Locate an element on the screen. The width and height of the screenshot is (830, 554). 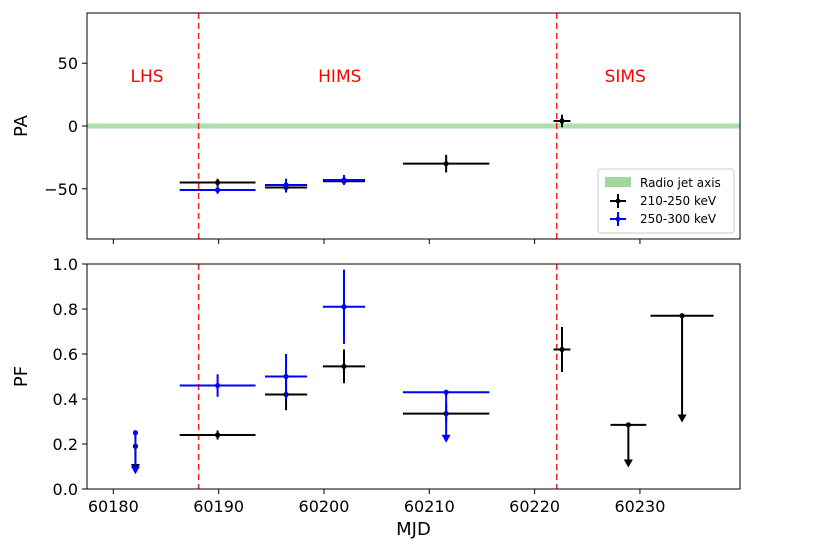
y-tick-label: 0.4 is located at coordinates (65, 399).